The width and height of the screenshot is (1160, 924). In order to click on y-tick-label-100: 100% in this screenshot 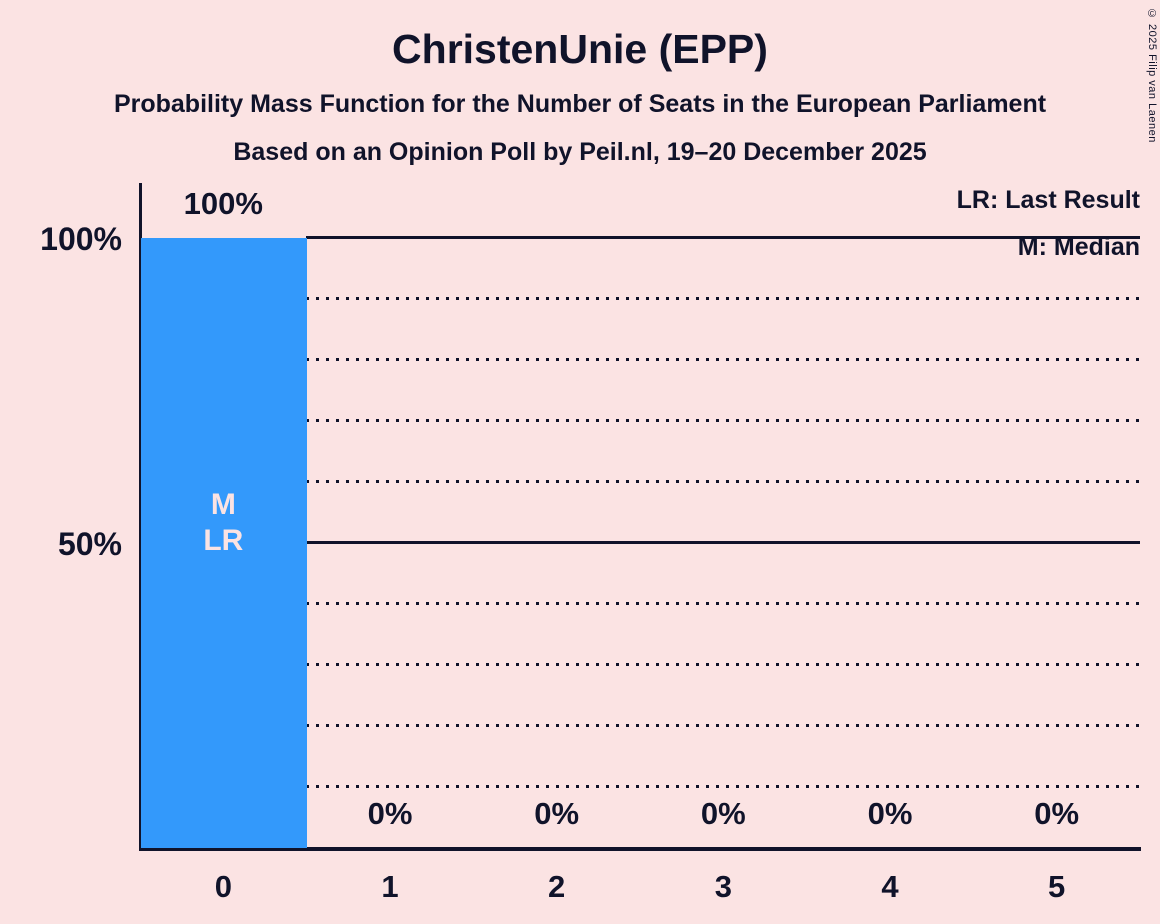, I will do `click(81, 239)`.